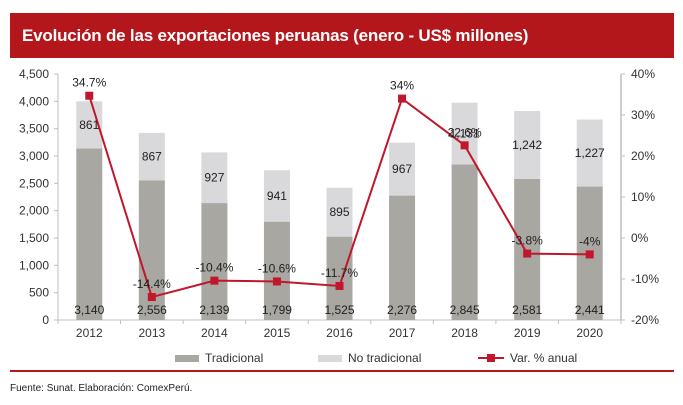  What do you see at coordinates (34, 183) in the screenshot?
I see `left-axis-tick-label: 2,500` at bounding box center [34, 183].